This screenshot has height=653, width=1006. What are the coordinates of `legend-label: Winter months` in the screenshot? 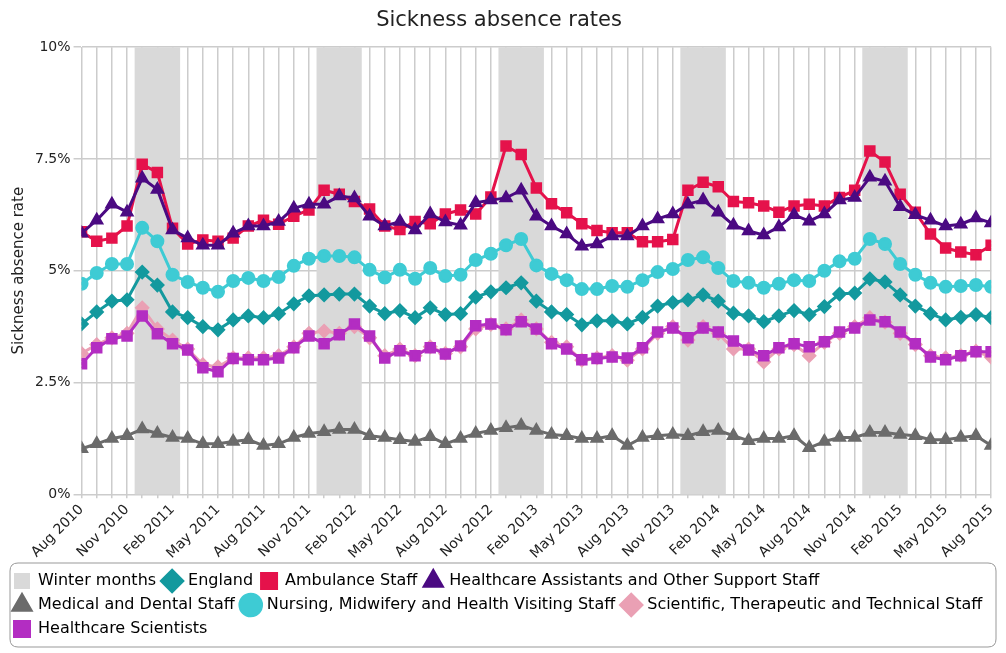 It's located at (97, 580).